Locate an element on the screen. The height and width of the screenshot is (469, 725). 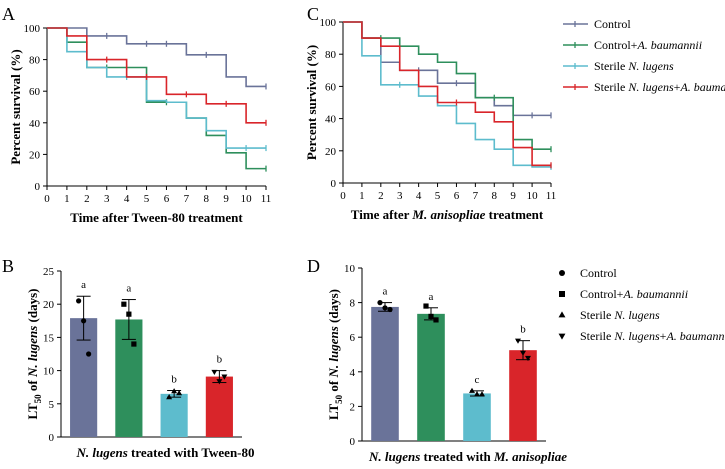
y-tick-label: 2 is located at coordinates (353, 407).